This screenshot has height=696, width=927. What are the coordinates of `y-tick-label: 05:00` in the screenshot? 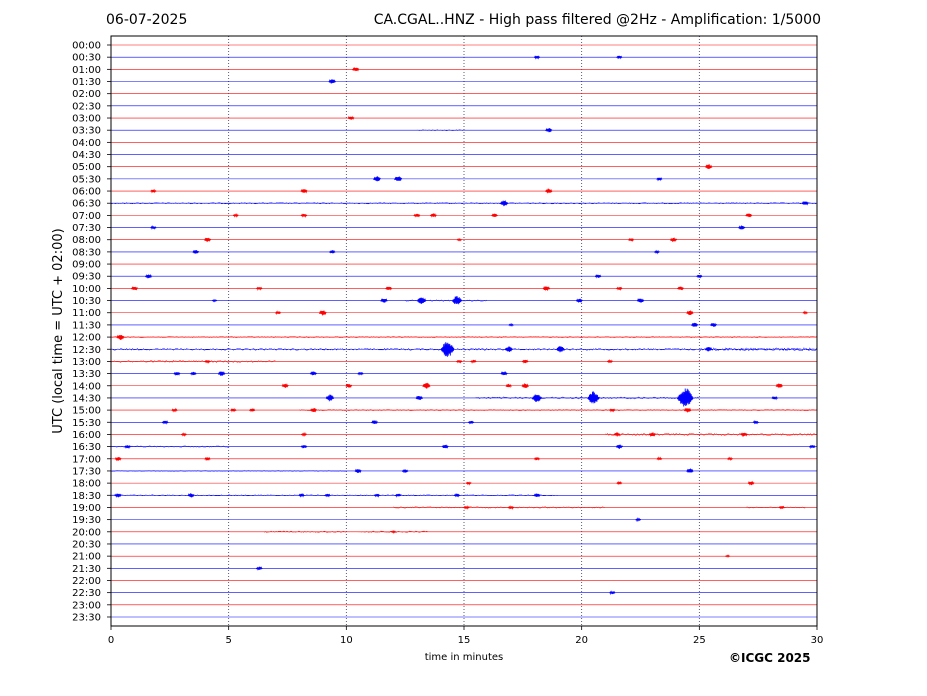 It's located at (86, 167).